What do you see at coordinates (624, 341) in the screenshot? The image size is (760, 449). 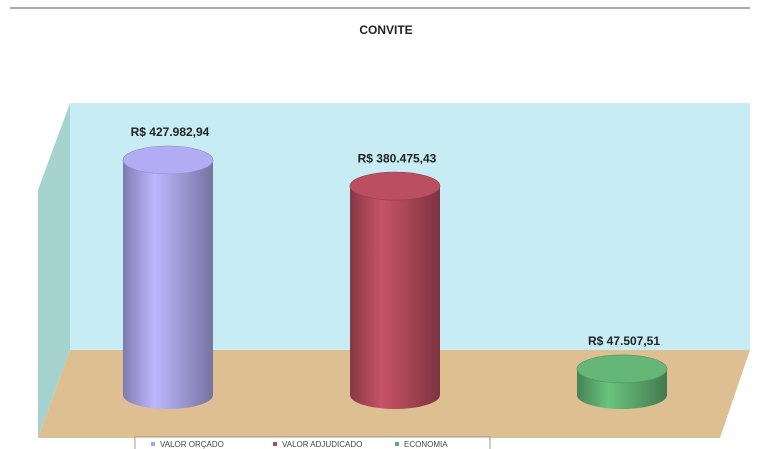 I see `data-label: R$ 47.507,51` at bounding box center [624, 341].